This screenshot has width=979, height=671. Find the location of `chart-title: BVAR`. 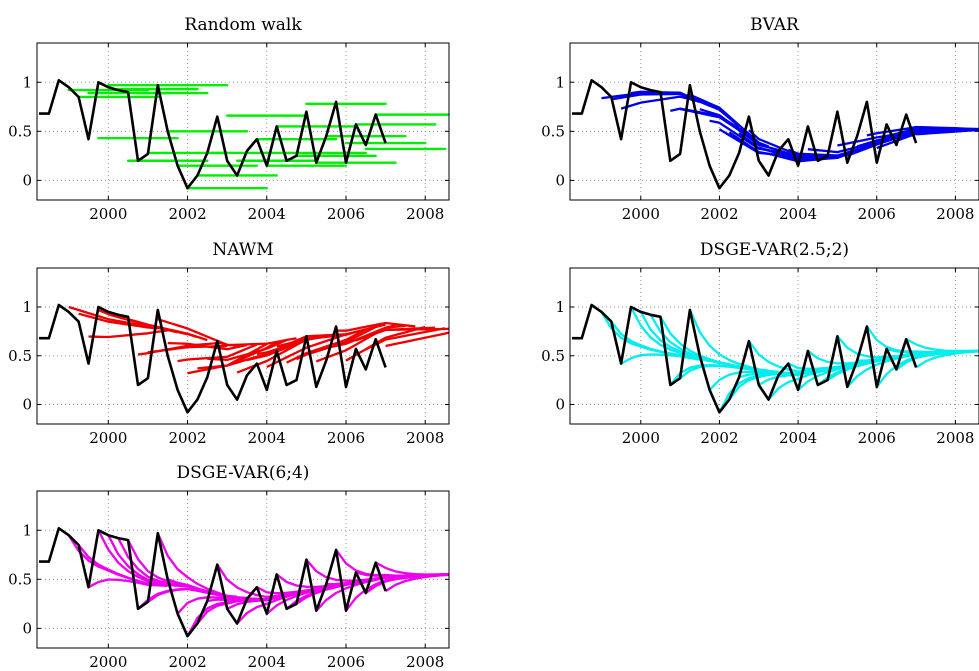

chart-title: BVAR is located at coordinates (775, 25).